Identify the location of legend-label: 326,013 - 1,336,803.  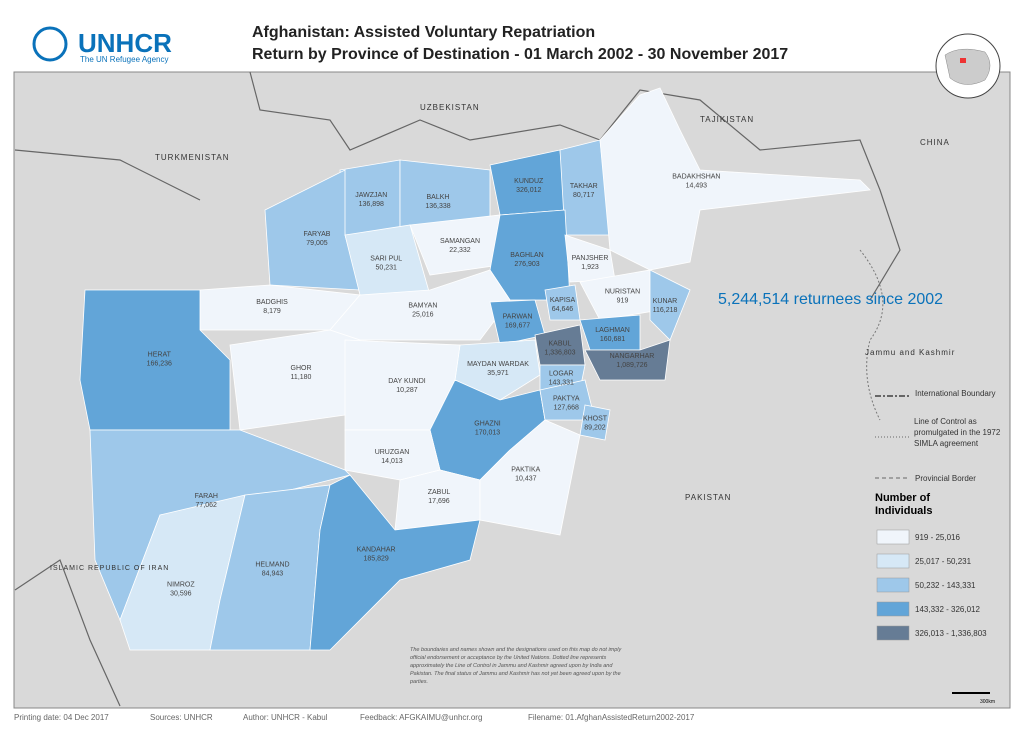
(951, 633).